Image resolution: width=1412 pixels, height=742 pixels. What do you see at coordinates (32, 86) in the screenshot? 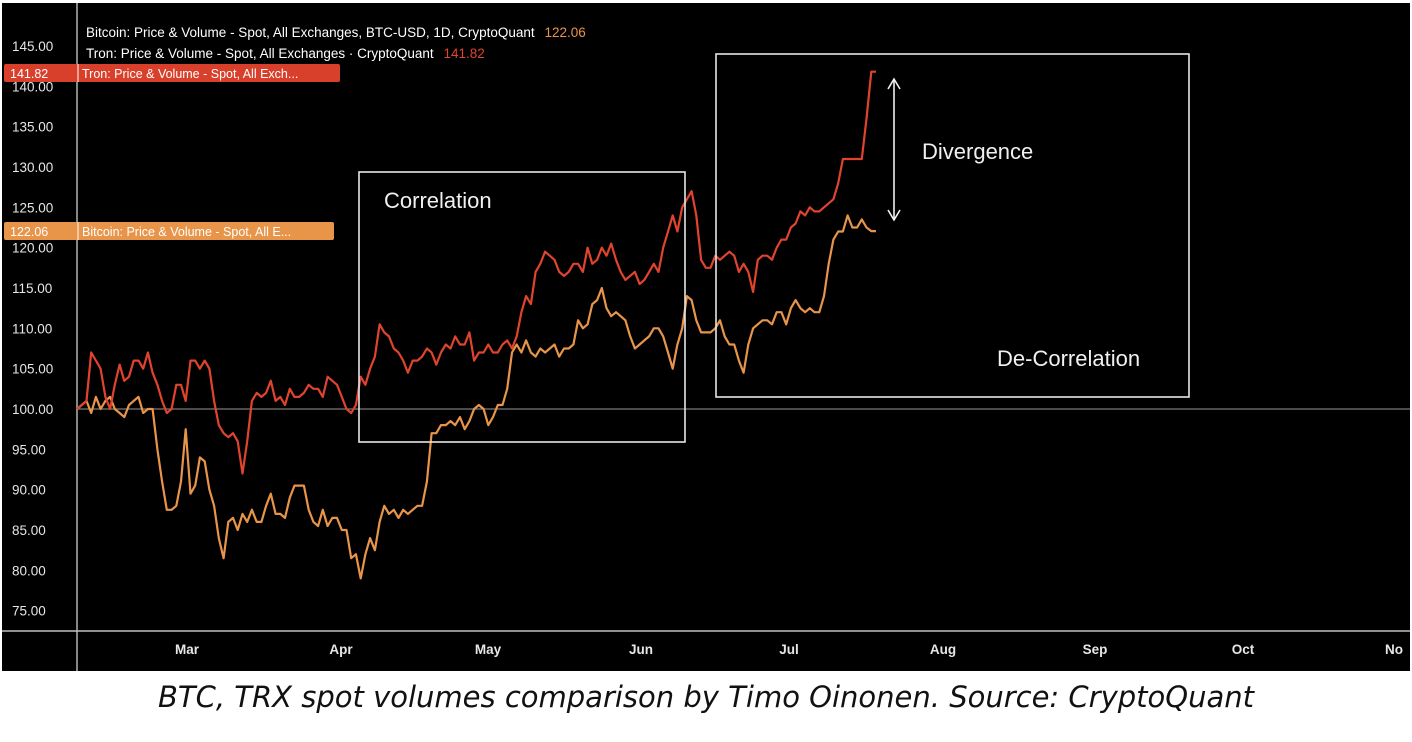
I see `y-tick-label: 140.00` at bounding box center [32, 86].